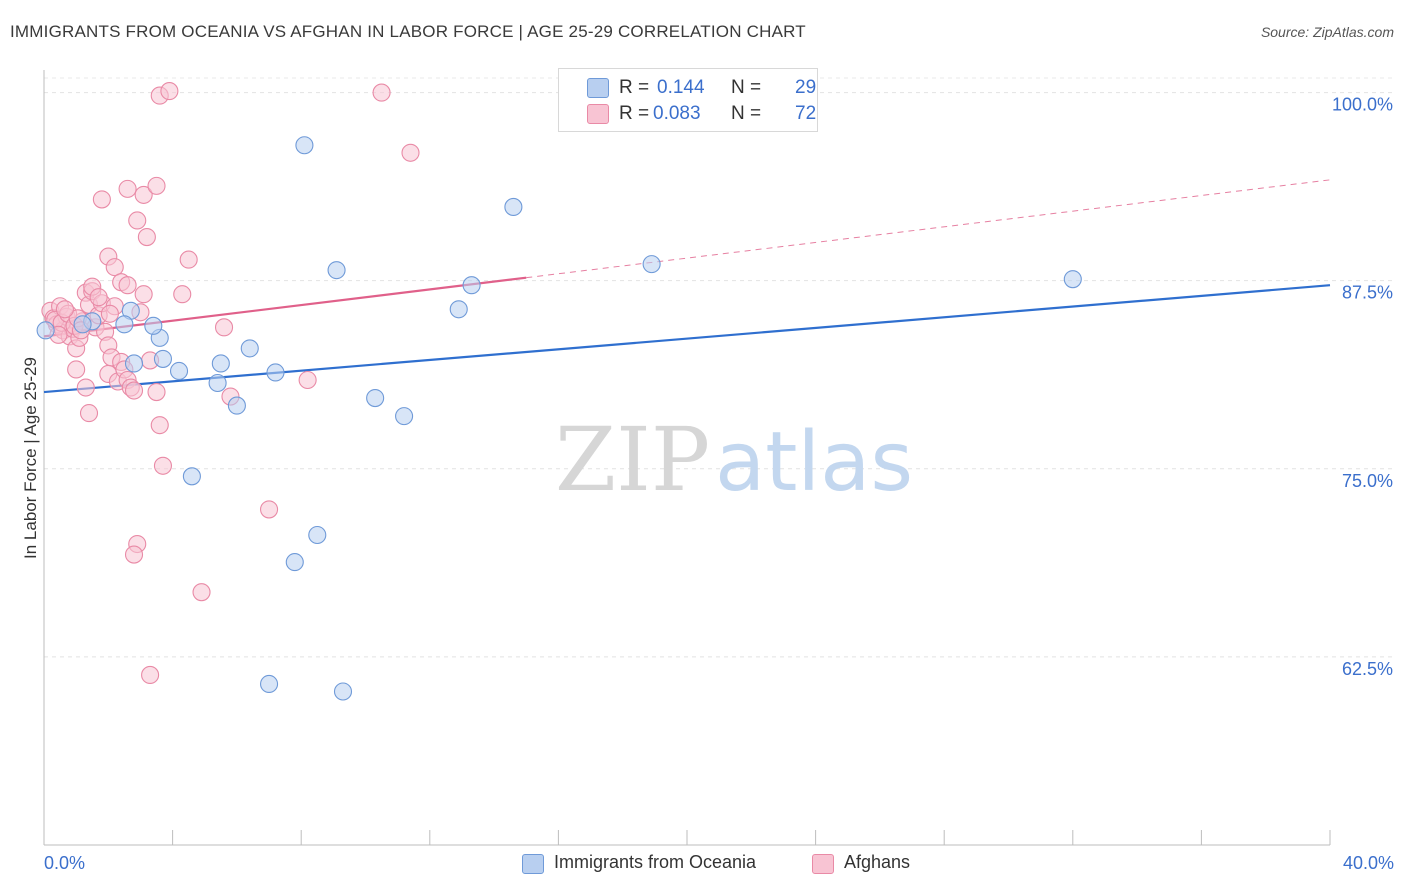 The height and width of the screenshot is (892, 1406). I want to click on bottom-legend-afghans: Afghans, so click(877, 862).